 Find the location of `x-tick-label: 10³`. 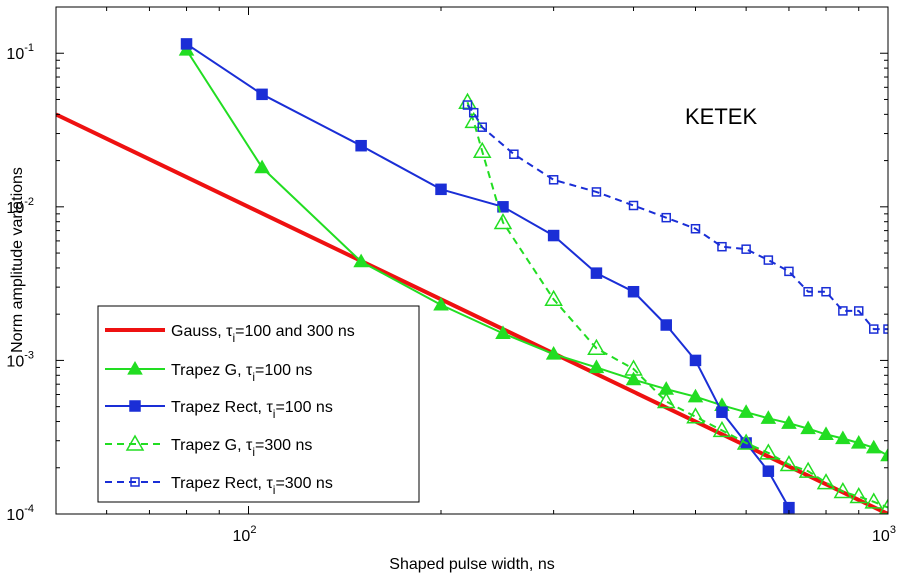

x-tick-label: 10³ is located at coordinates (884, 534).